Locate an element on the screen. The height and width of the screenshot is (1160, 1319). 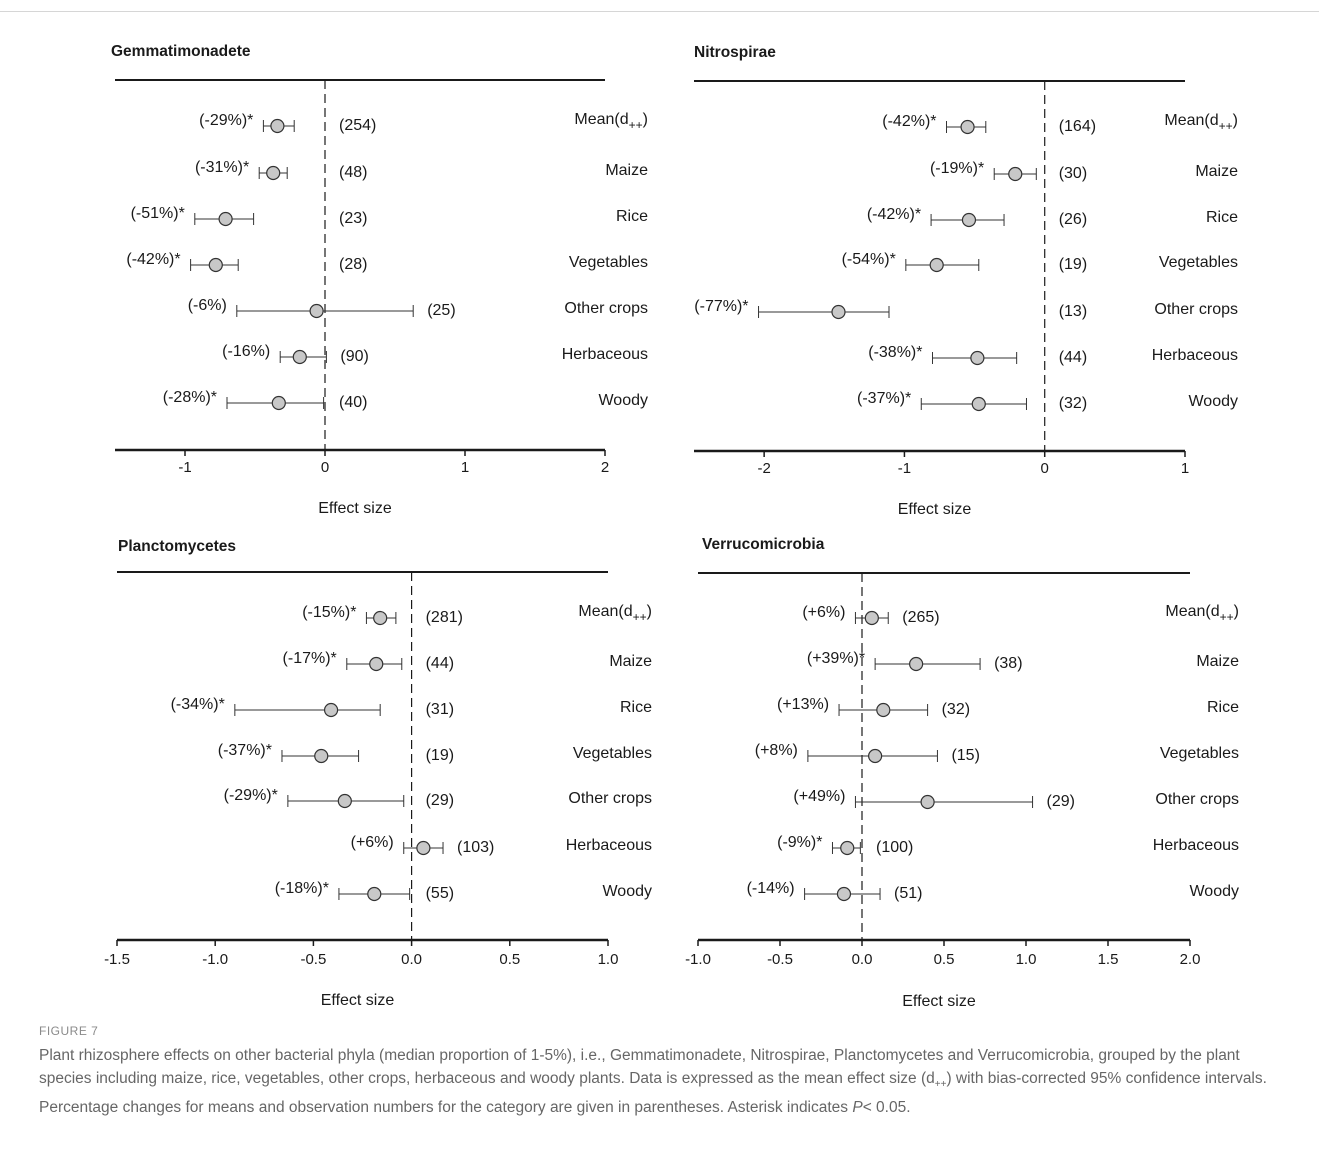
x-tick-label: 0 is located at coordinates (325, 467).